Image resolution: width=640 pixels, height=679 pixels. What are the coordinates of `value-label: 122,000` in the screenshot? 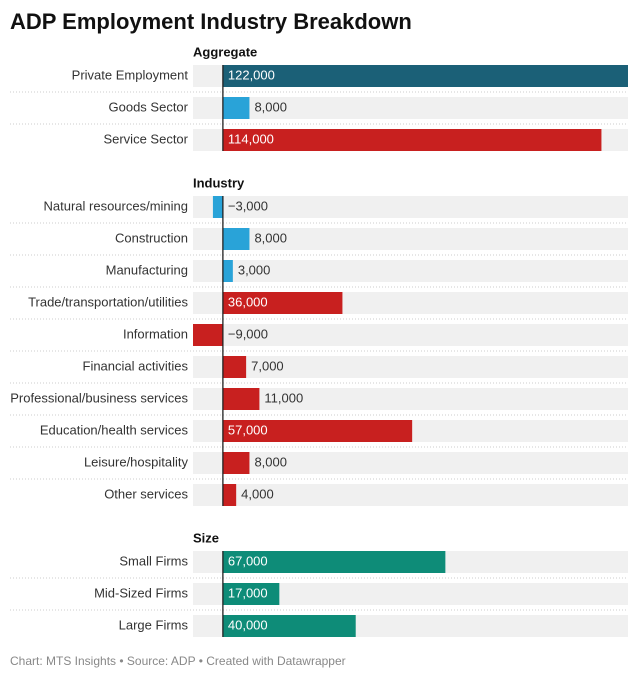 It's located at (251, 74).